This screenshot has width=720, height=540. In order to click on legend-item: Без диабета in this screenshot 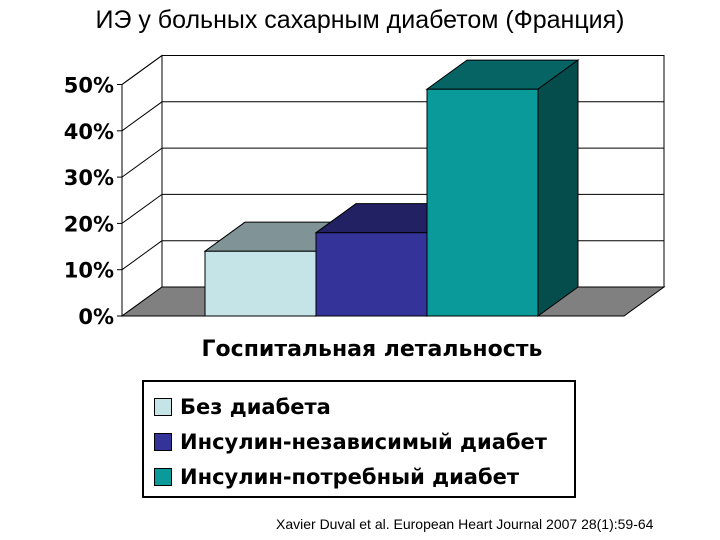, I will do `click(242, 407)`.